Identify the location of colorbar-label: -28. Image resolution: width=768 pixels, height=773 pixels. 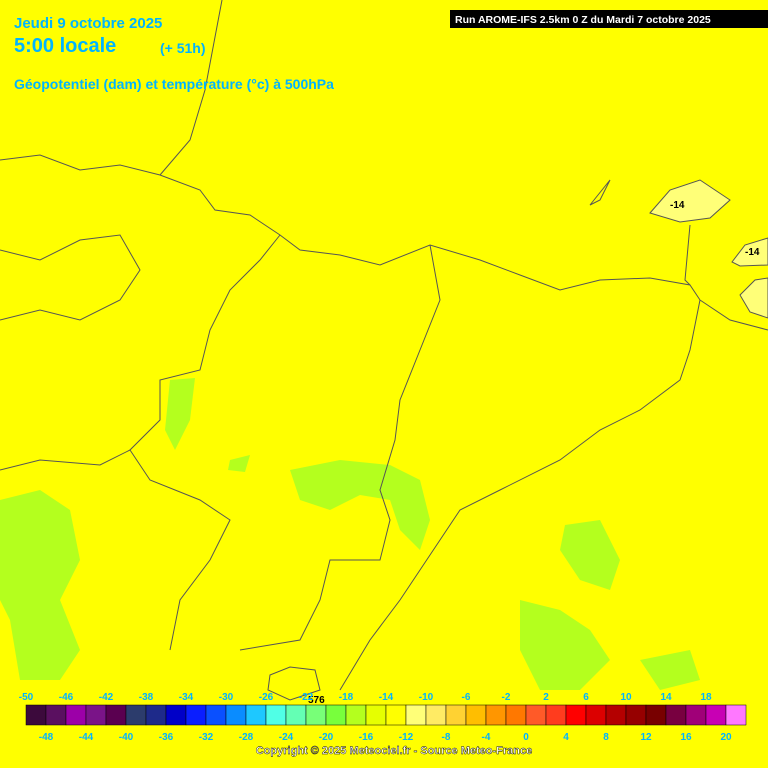
(246, 737).